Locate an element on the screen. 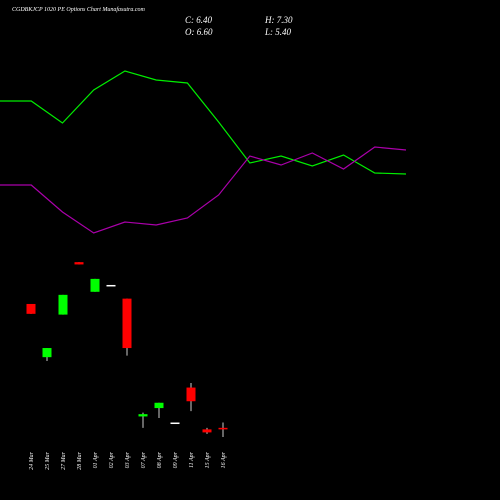 This screenshot has width=500, height=500. x-tick-label: 03 Apr is located at coordinates (128, 459).